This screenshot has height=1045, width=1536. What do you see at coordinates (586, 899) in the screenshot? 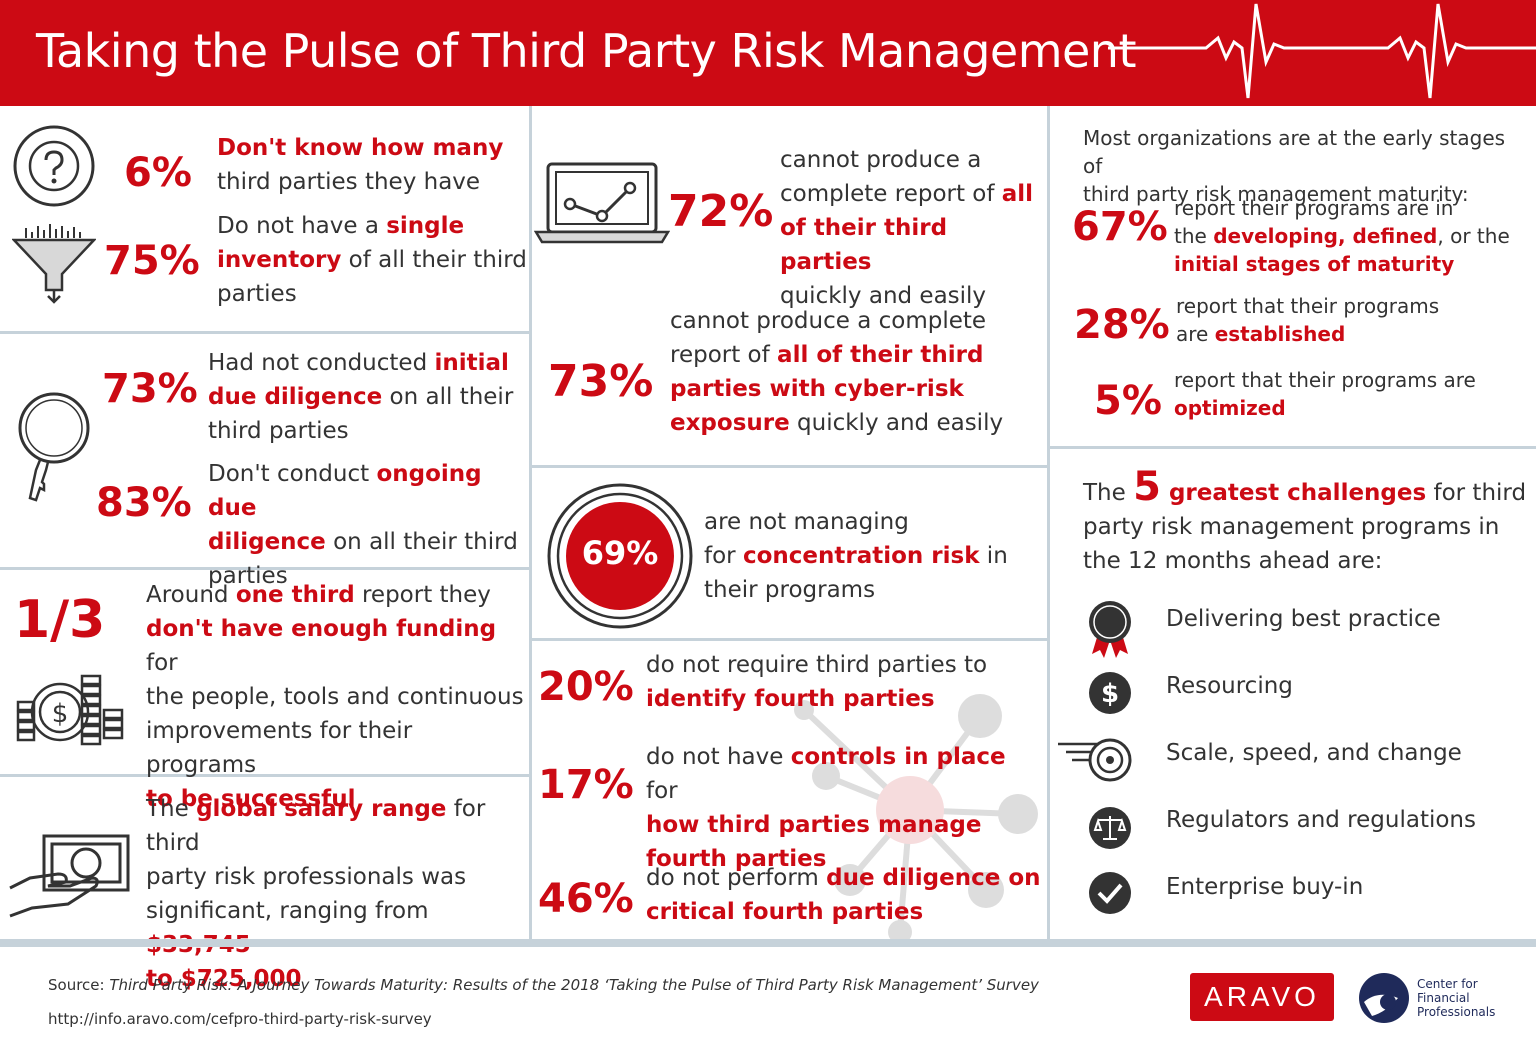
I see `stat-46-percent: 46%` at bounding box center [586, 899].